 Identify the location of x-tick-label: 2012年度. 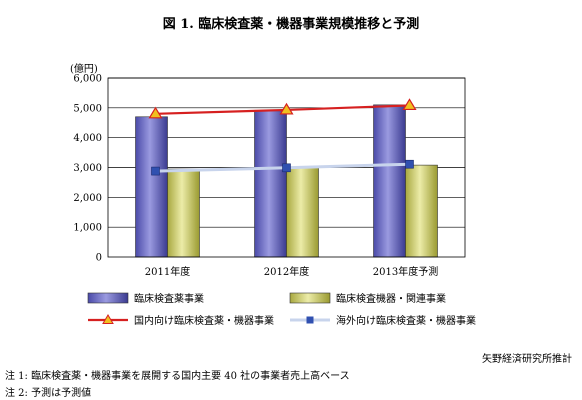
(286, 271).